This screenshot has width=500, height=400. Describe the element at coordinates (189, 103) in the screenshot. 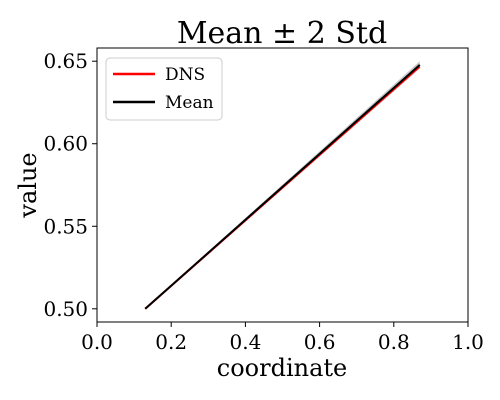

I see `legend-label-mean: Mean` at that location.